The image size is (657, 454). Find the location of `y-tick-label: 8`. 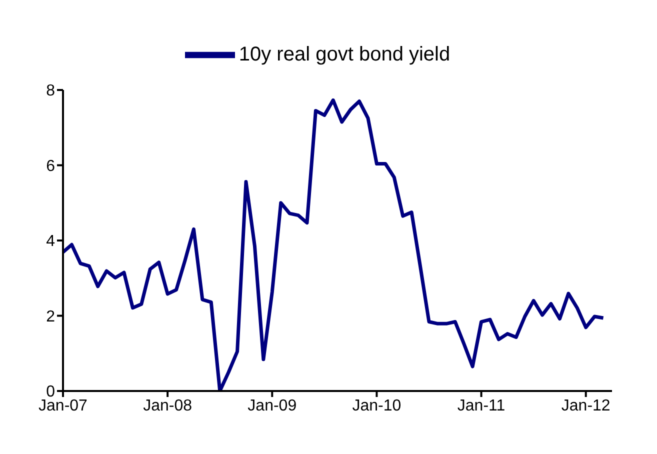

y-tick-label: 8 is located at coordinates (51, 91).